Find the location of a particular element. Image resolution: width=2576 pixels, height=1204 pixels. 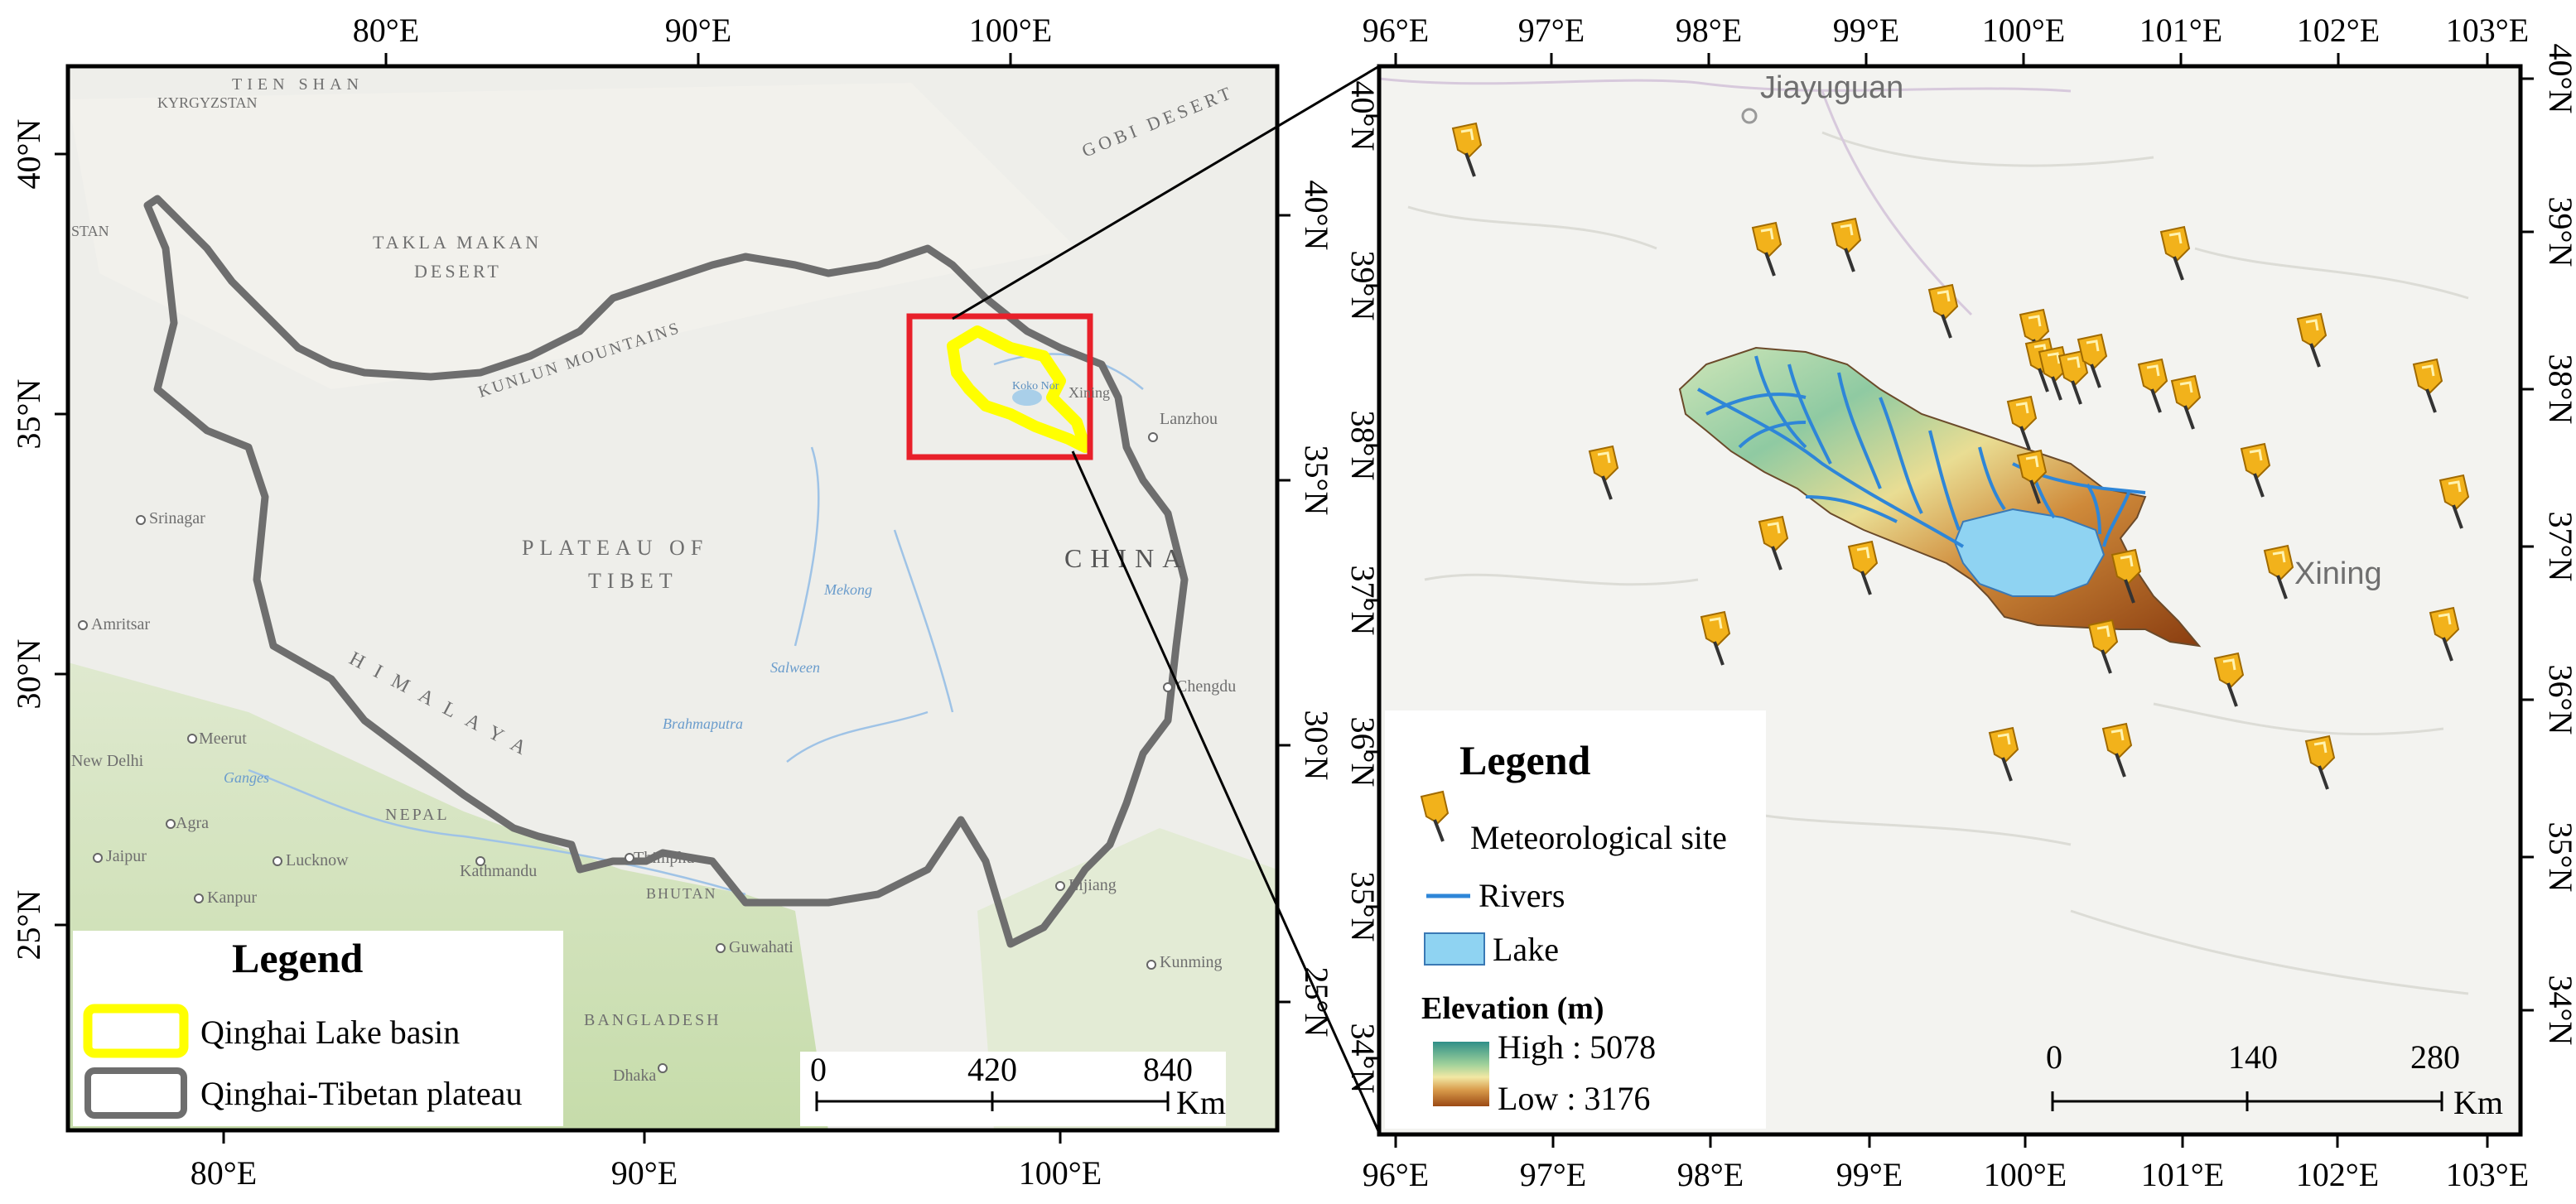

right-bottom-tick: 103°E is located at coordinates (2488, 1175).